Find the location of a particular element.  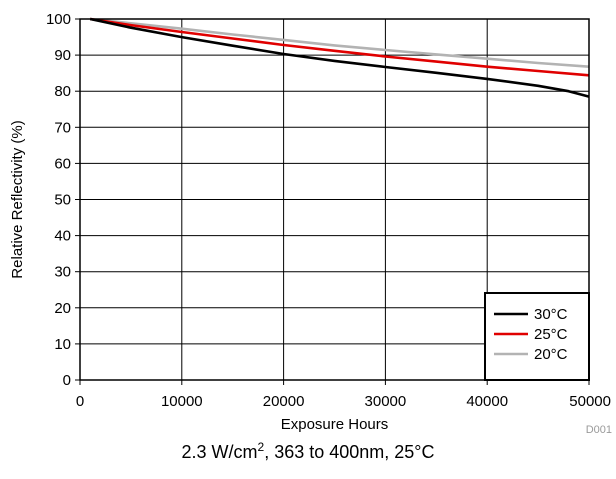

legend-label: 25°C is located at coordinates (551, 334).